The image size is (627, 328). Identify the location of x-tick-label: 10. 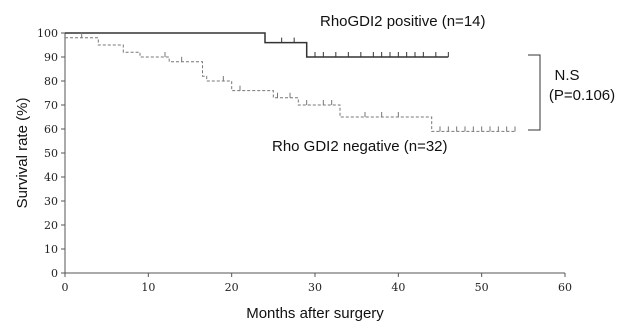
(148, 287).